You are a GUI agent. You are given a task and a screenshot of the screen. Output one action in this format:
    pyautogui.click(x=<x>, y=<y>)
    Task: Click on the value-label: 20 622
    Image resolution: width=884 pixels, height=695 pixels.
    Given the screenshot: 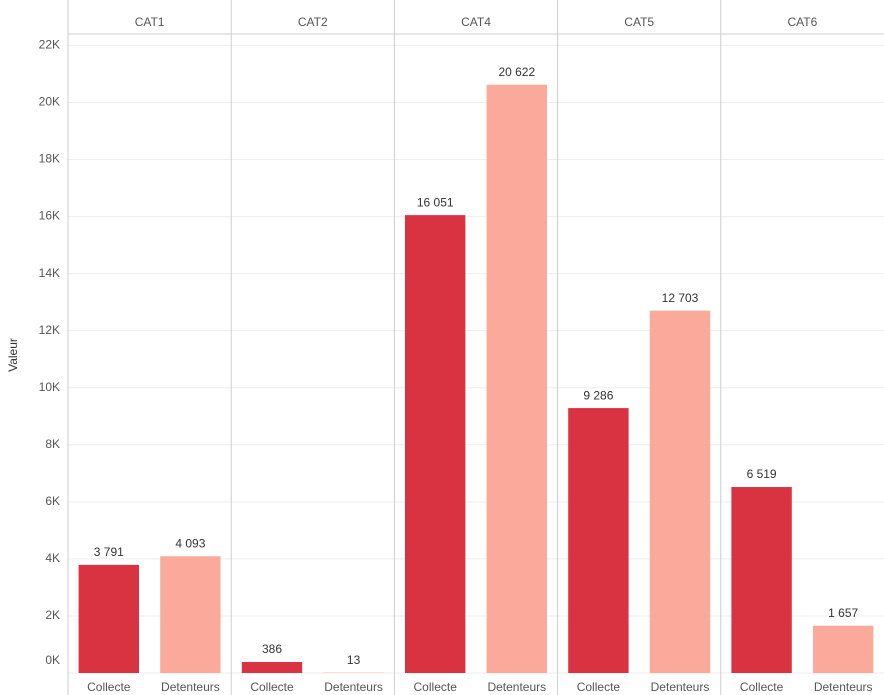 What is the action you would take?
    pyautogui.click(x=516, y=72)
    